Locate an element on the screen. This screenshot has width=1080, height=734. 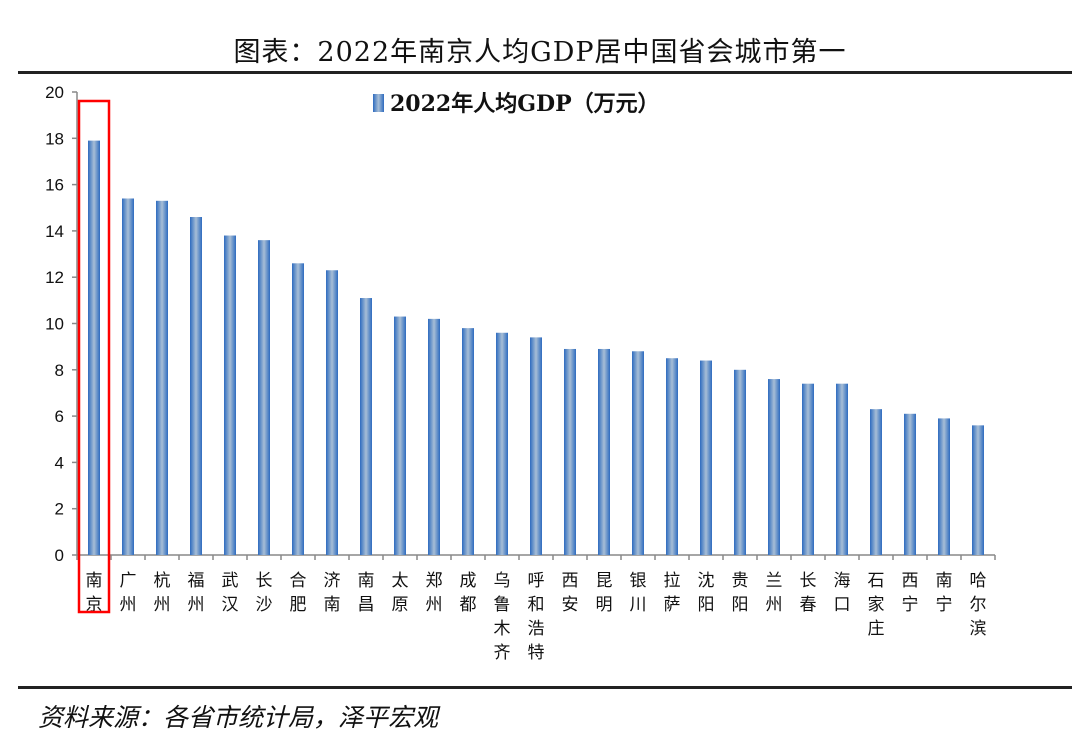
highlight-box is located at coordinates (94, 356).